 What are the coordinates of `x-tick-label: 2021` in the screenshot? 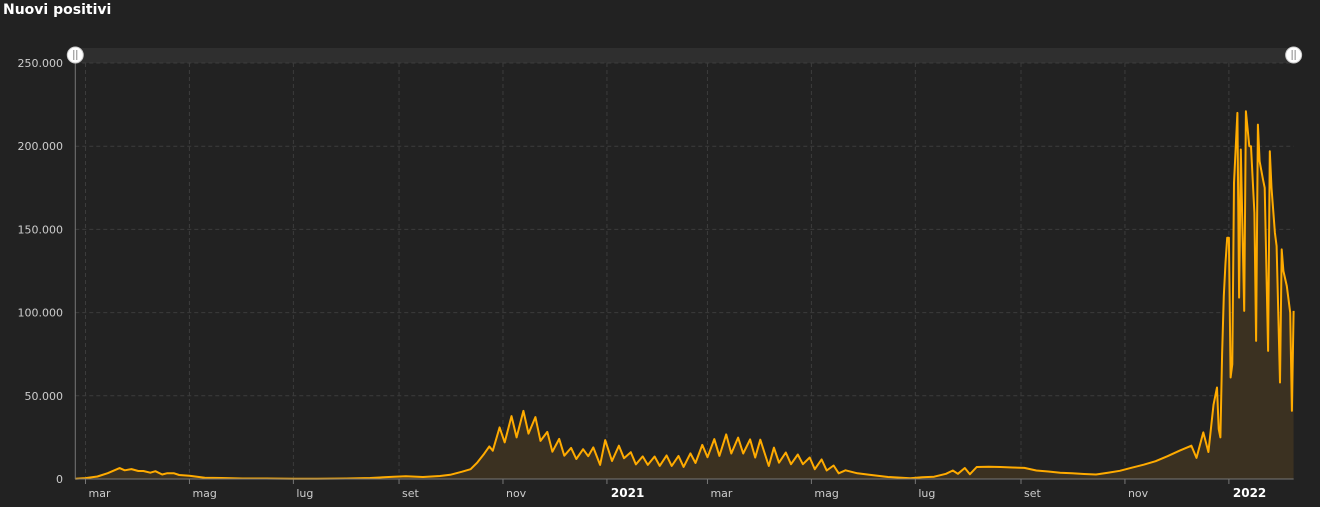 It's located at (627, 493).